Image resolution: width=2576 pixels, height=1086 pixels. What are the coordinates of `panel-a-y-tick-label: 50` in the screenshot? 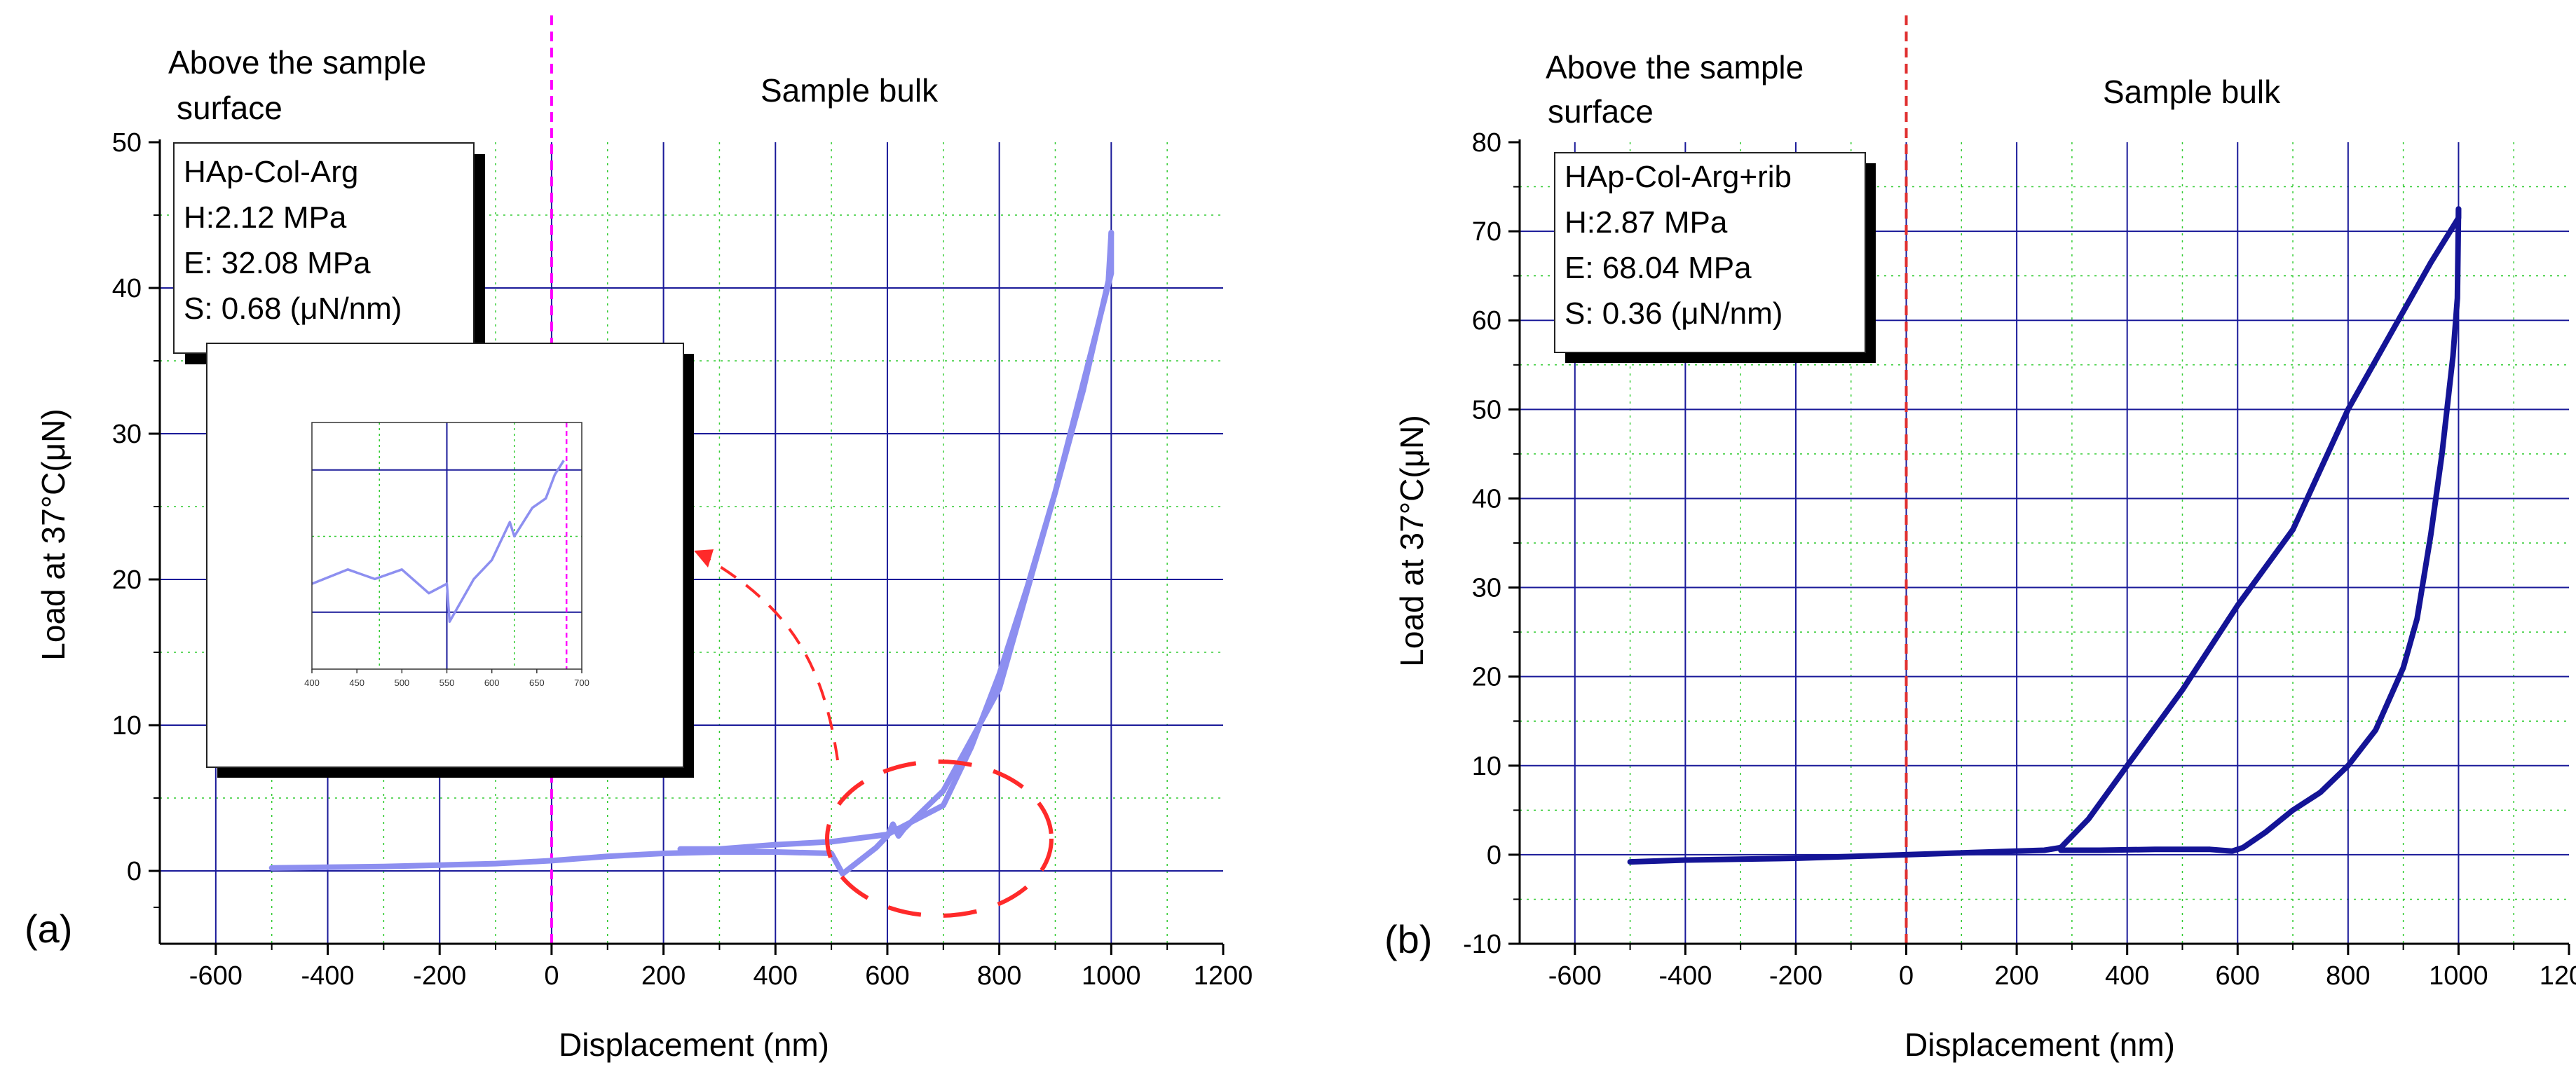 It's located at (127, 143).